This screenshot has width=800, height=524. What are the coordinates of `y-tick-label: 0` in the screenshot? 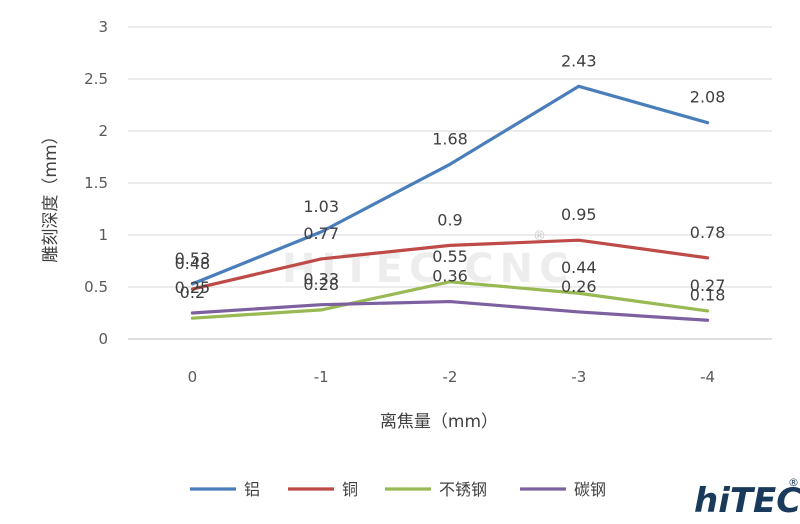 It's located at (103, 339).